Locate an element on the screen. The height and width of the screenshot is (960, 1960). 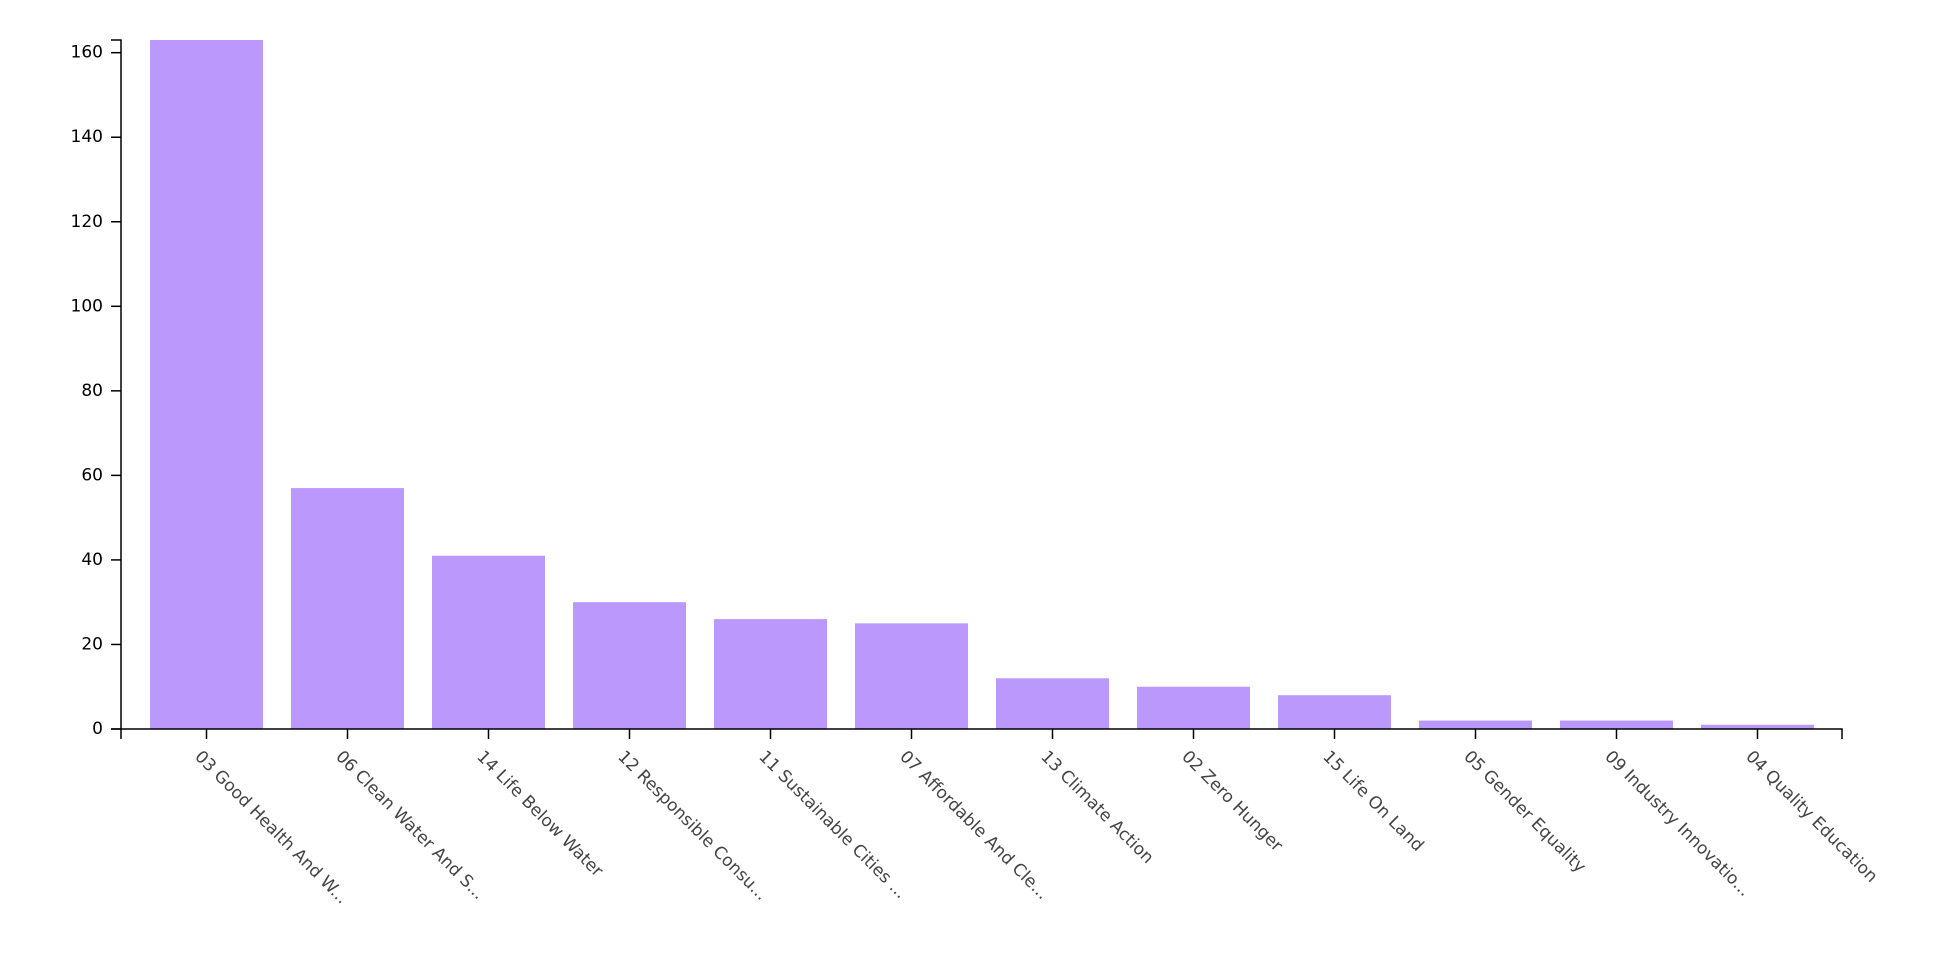
x-tick-label: 15 Life On Land is located at coordinates (1372, 801).